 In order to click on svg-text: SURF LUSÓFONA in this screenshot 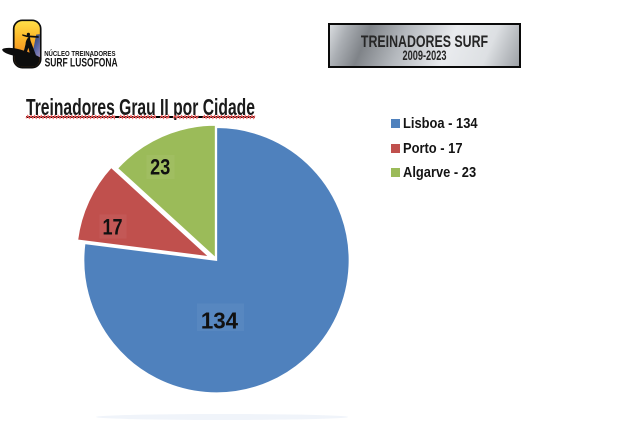, I will do `click(81, 63)`.